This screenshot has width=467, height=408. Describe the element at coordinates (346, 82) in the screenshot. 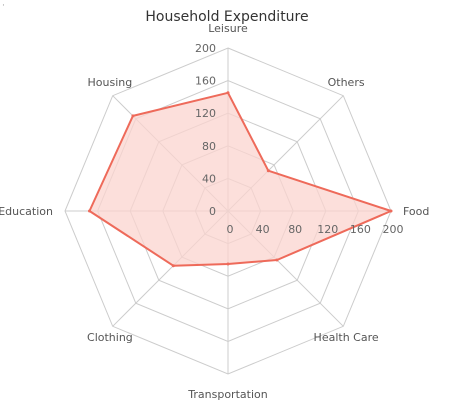

I see `category-label-others: Others` at that location.